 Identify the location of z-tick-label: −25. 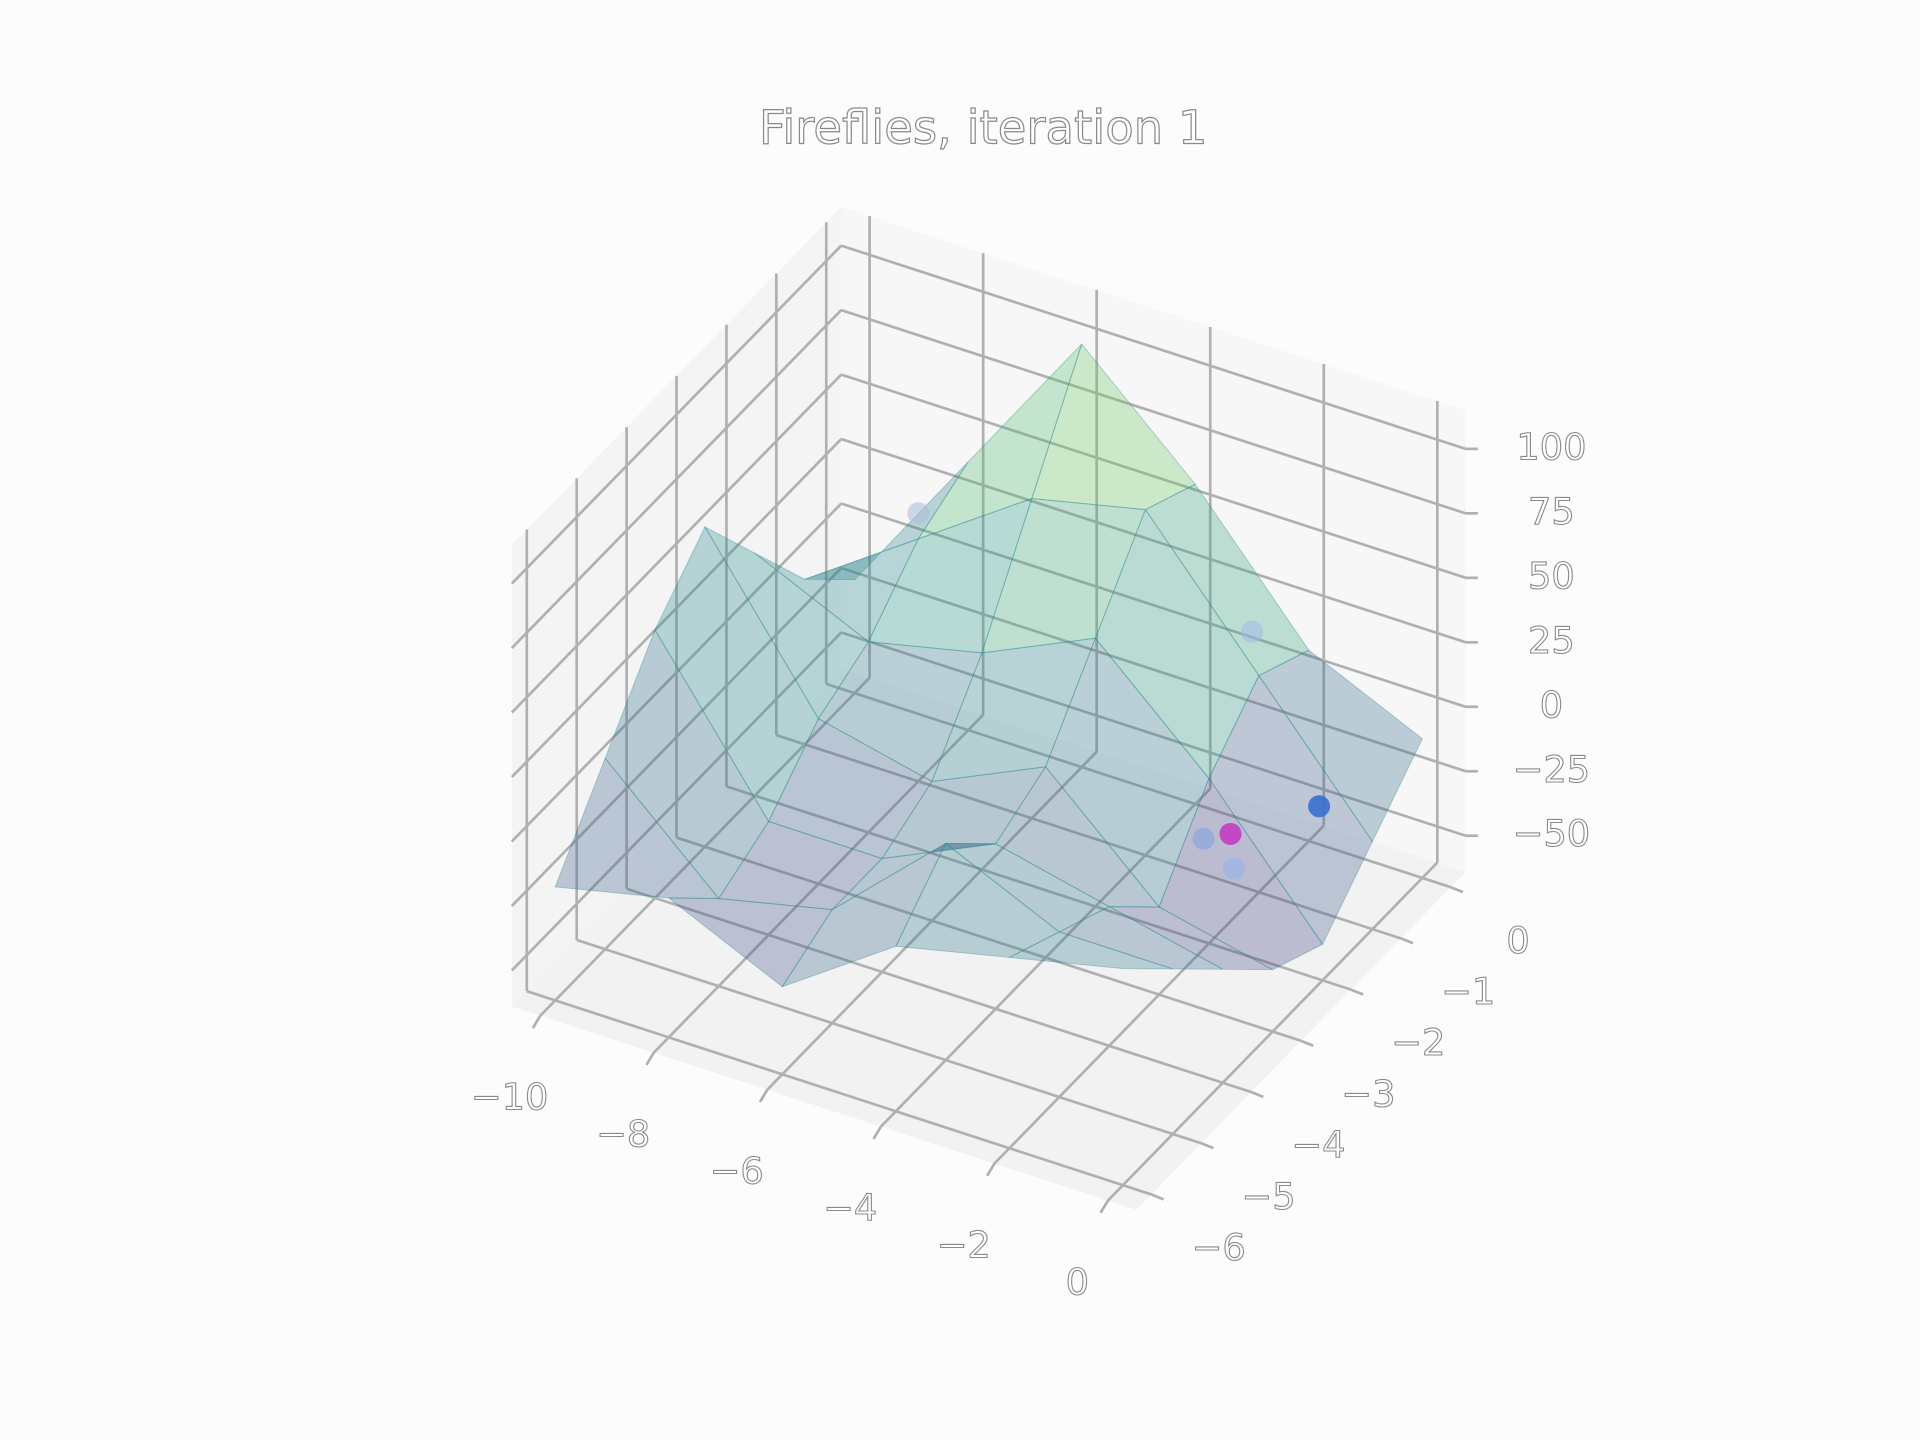
(1552, 769).